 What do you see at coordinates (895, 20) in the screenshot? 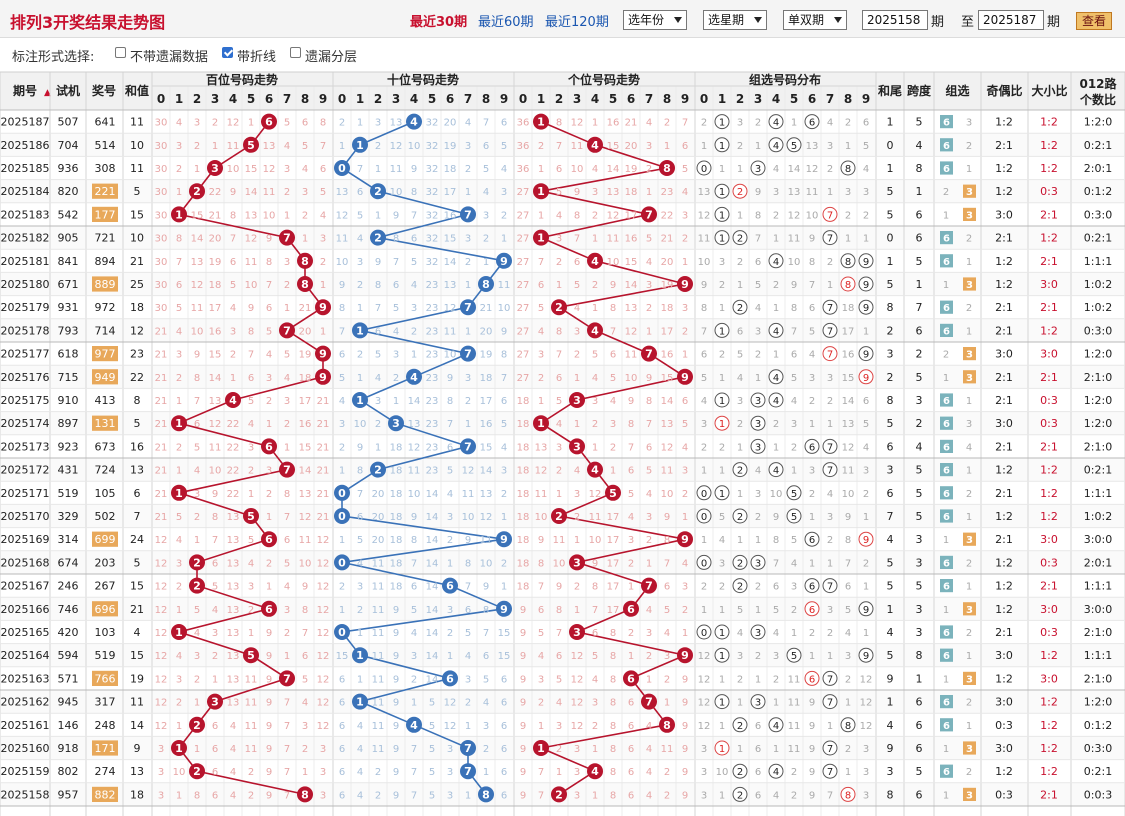
I see `from-issue-input: 2025158` at bounding box center [895, 20].